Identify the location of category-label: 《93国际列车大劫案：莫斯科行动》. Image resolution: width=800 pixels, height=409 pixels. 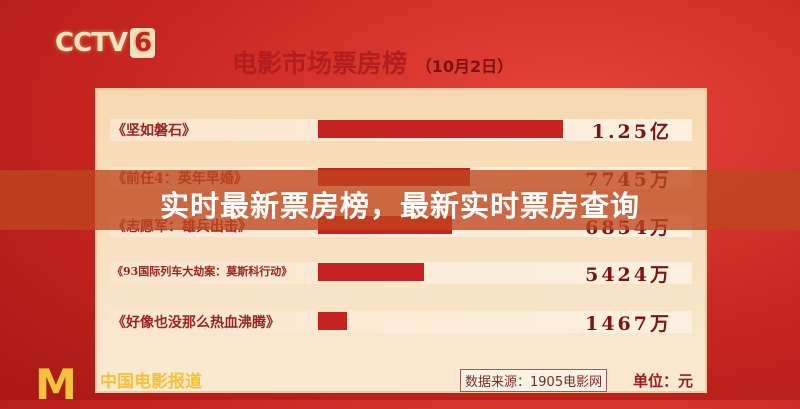
(202, 271).